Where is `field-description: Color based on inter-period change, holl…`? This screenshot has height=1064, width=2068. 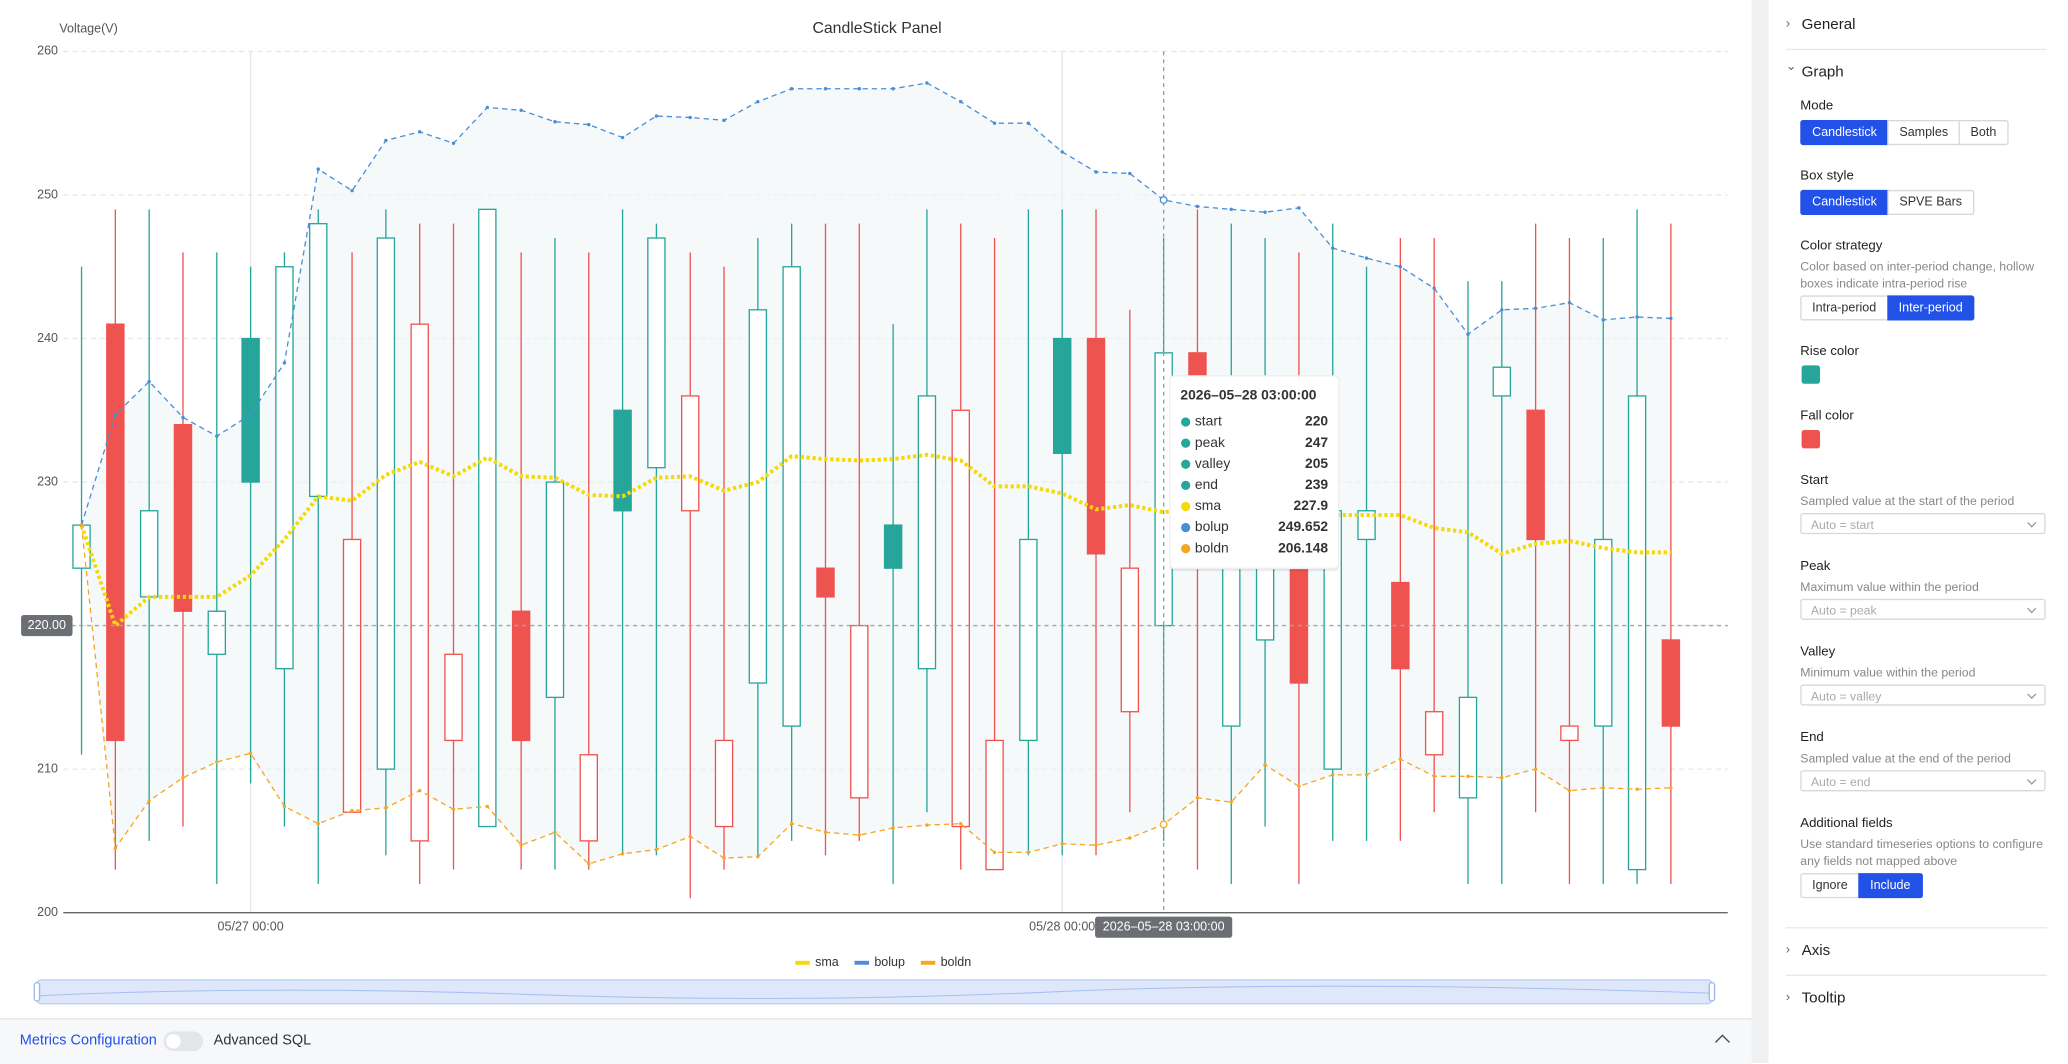
field-description: Color based on inter-period change, holl… is located at coordinates (1917, 275).